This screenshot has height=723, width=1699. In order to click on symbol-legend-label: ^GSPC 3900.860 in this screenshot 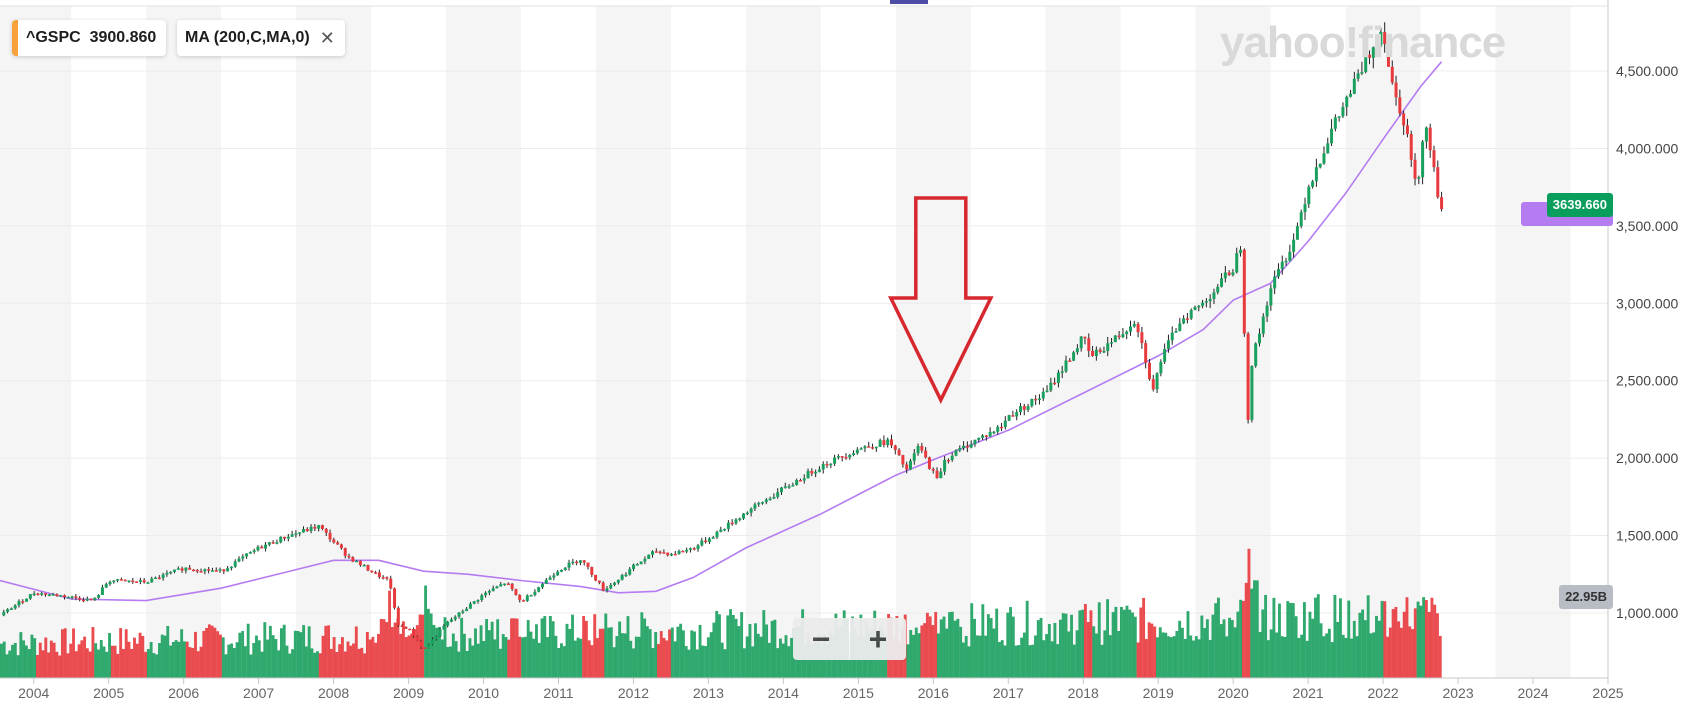, I will do `click(92, 38)`.